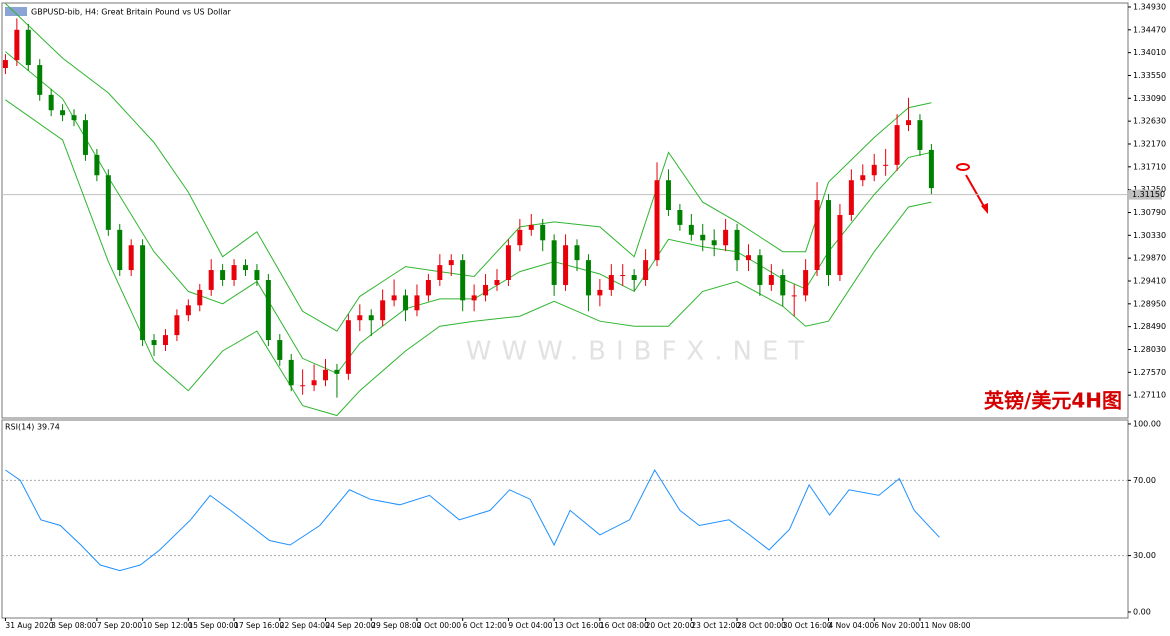  I want to click on x-tick-label: 22 Sep 04:00, so click(305, 625).